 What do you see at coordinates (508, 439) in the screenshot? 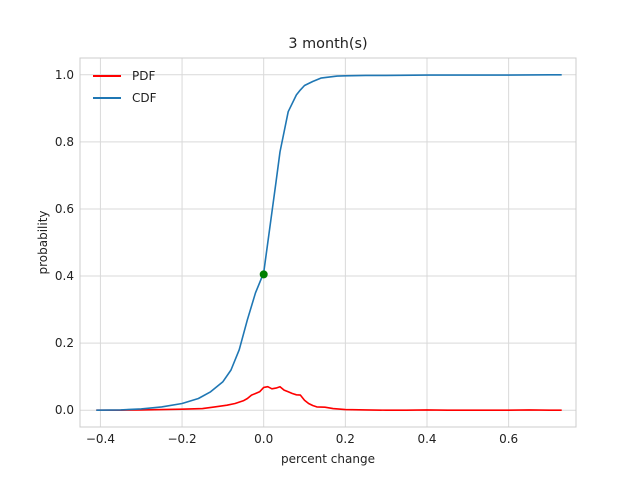
I see `x-tick-label: 0.6` at bounding box center [508, 439].